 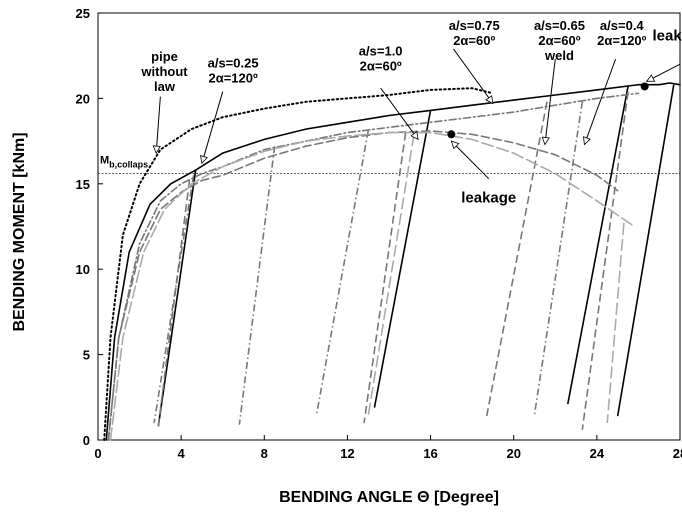 What do you see at coordinates (389, 497) in the screenshot?
I see `x-axis-title: BENDING ANGLE Θ [Degree]` at bounding box center [389, 497].